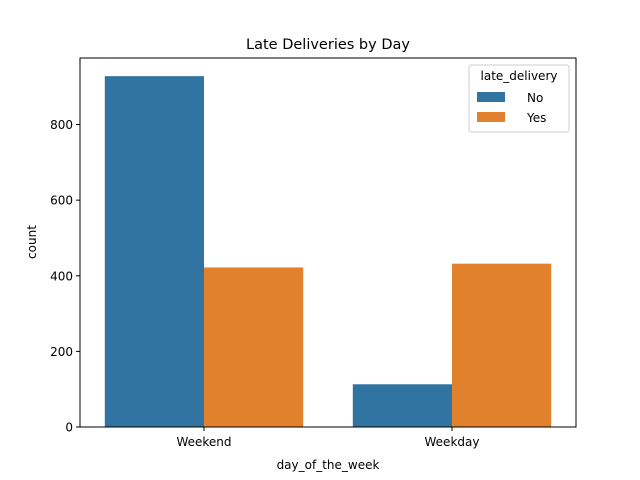 The height and width of the screenshot is (480, 640). I want to click on x-axis-label: day_of_the_week, so click(328, 465).